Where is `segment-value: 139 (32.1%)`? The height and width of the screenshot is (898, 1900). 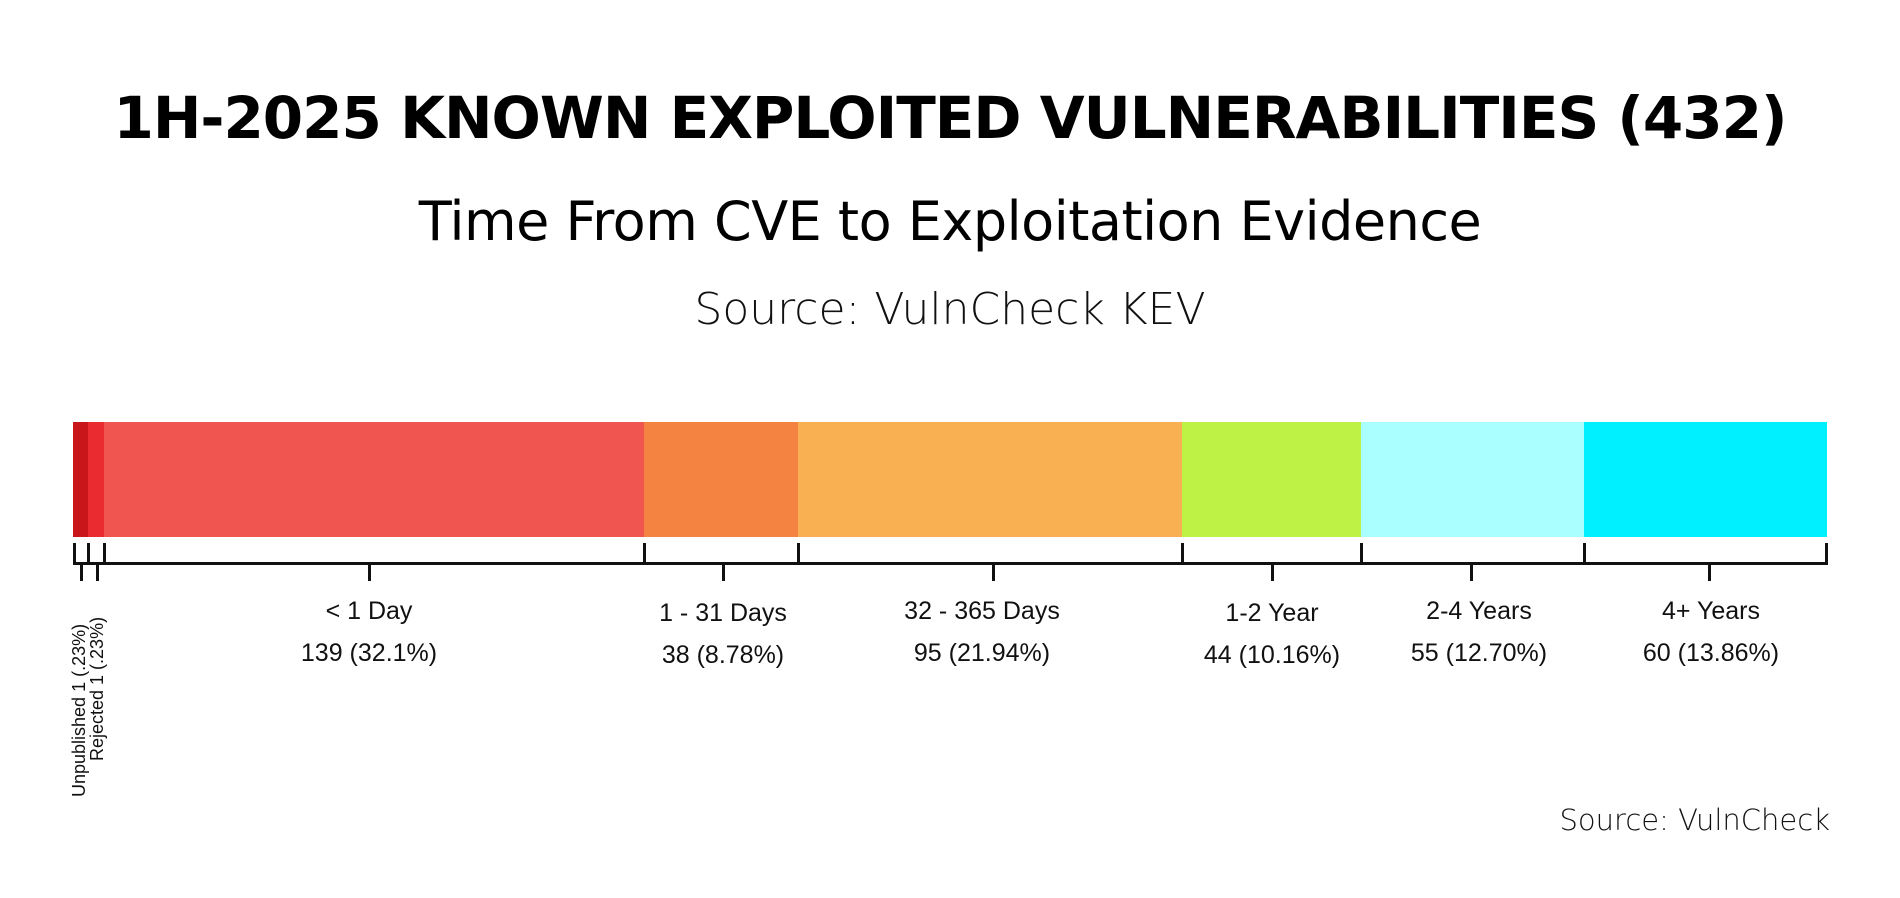
segment-value: 139 (32.1%) is located at coordinates (369, 653).